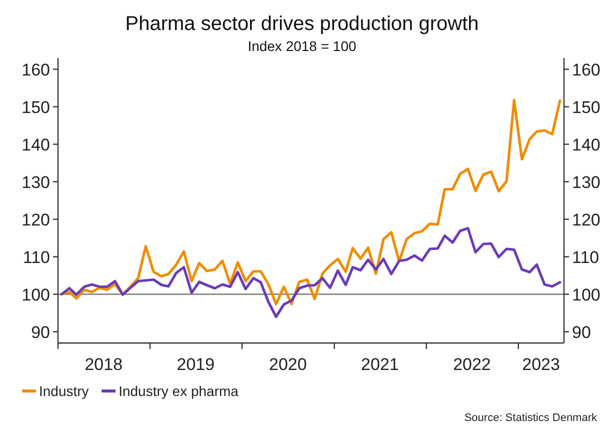 The width and height of the screenshot is (604, 426). I want to click on y2-tick-label: 160, so click(586, 70).